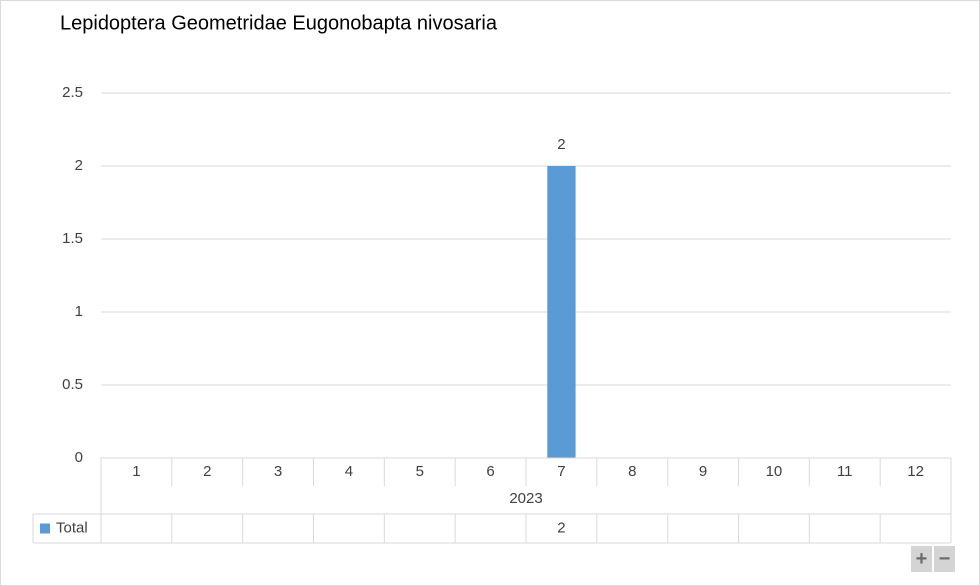  I want to click on data-label: 2, so click(561, 144).